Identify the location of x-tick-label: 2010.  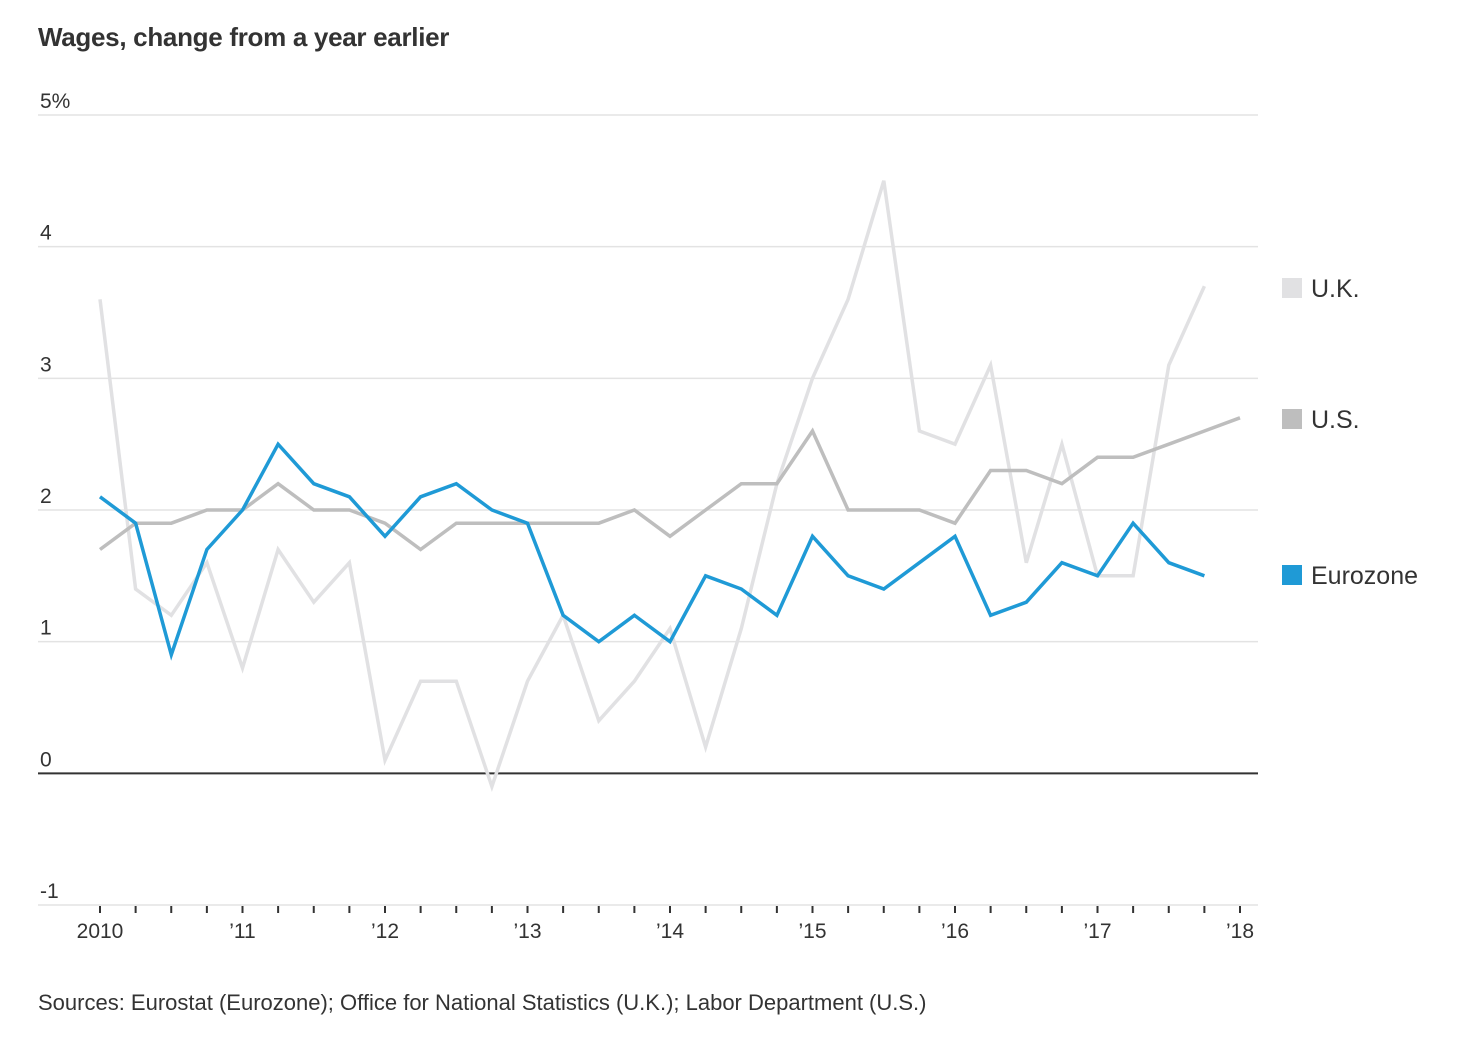
(100, 931).